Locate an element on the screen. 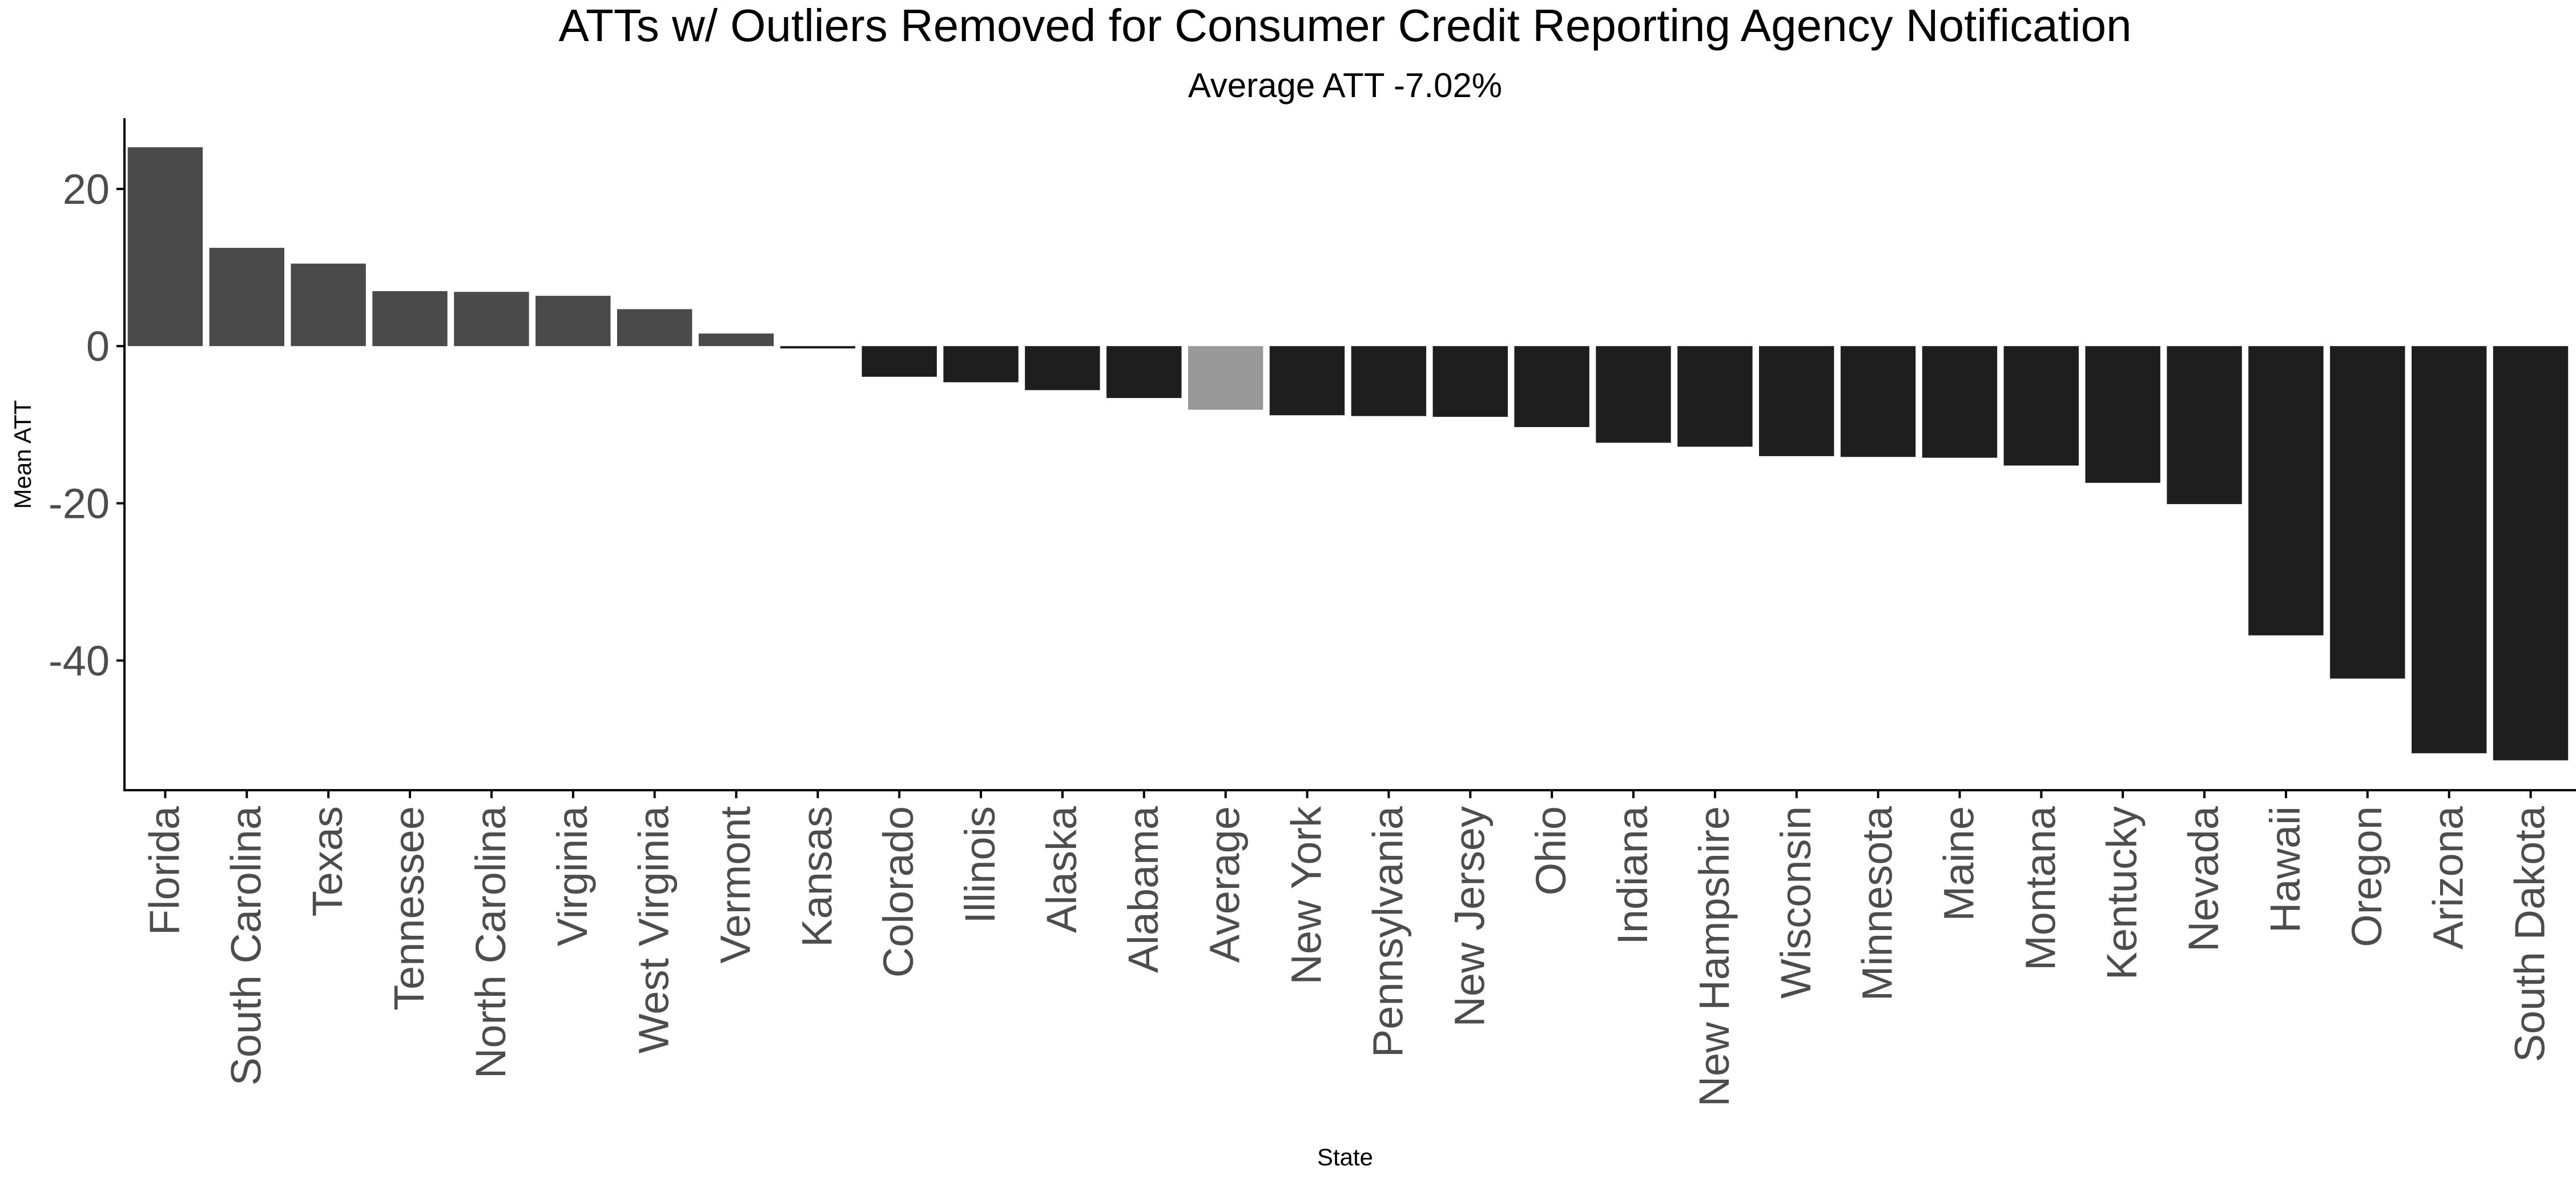  bar-illinois is located at coordinates (981, 364).